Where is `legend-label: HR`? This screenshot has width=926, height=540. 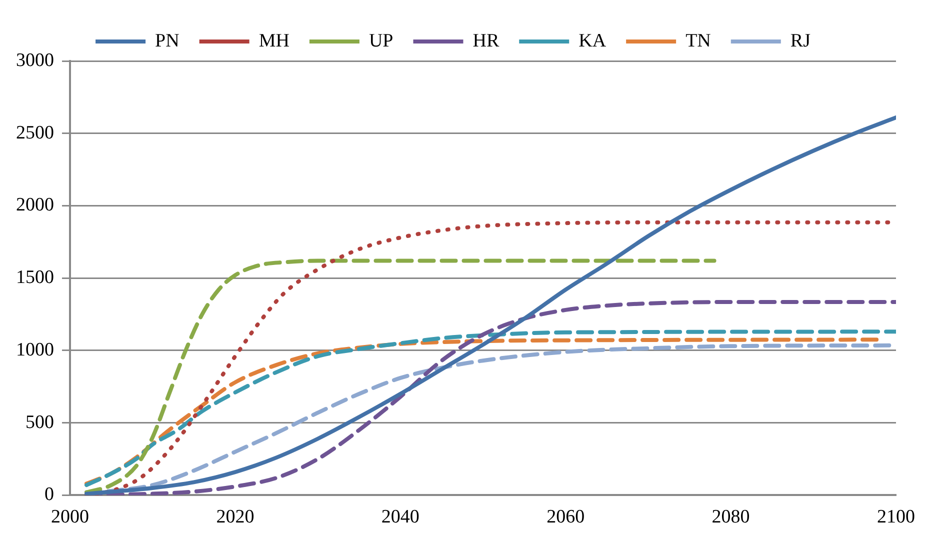 legend-label: HR is located at coordinates (486, 41).